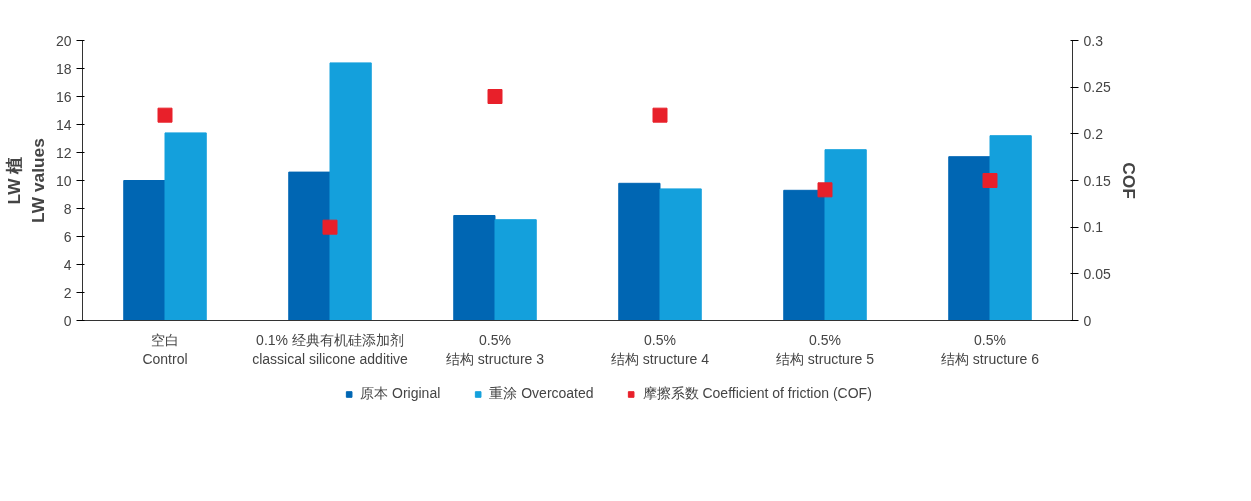  What do you see at coordinates (495, 349) in the screenshot?
I see `x-tick-label: 0.5% 结构 structure 3` at bounding box center [495, 349].